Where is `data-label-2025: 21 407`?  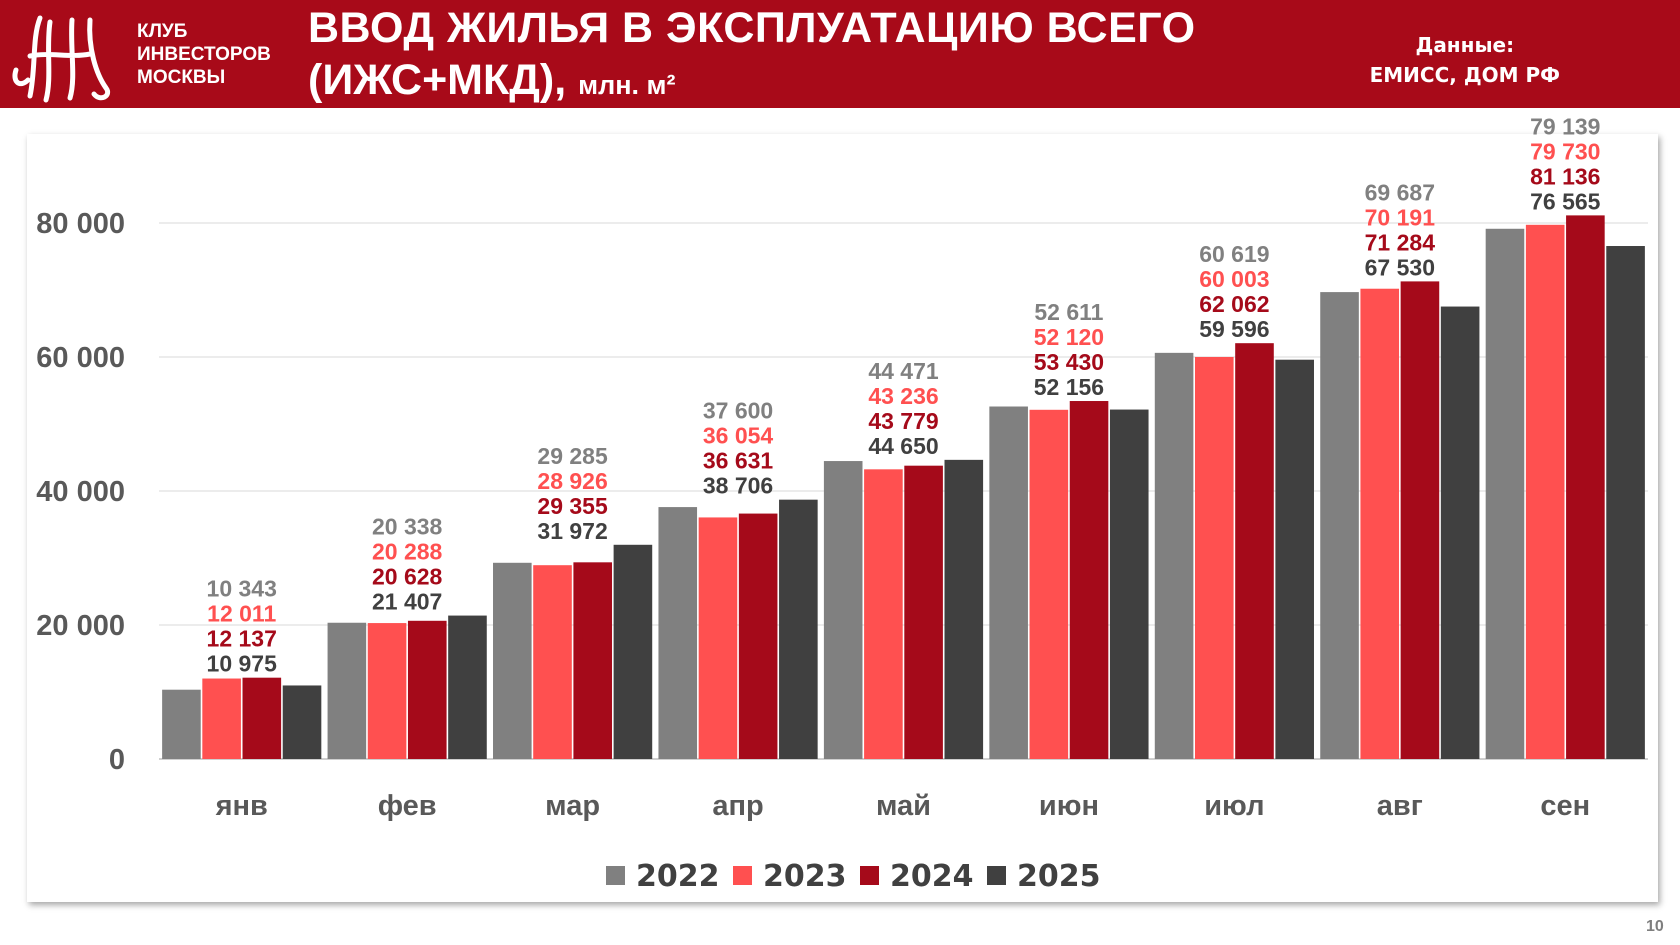 data-label-2025: 21 407 is located at coordinates (407, 602).